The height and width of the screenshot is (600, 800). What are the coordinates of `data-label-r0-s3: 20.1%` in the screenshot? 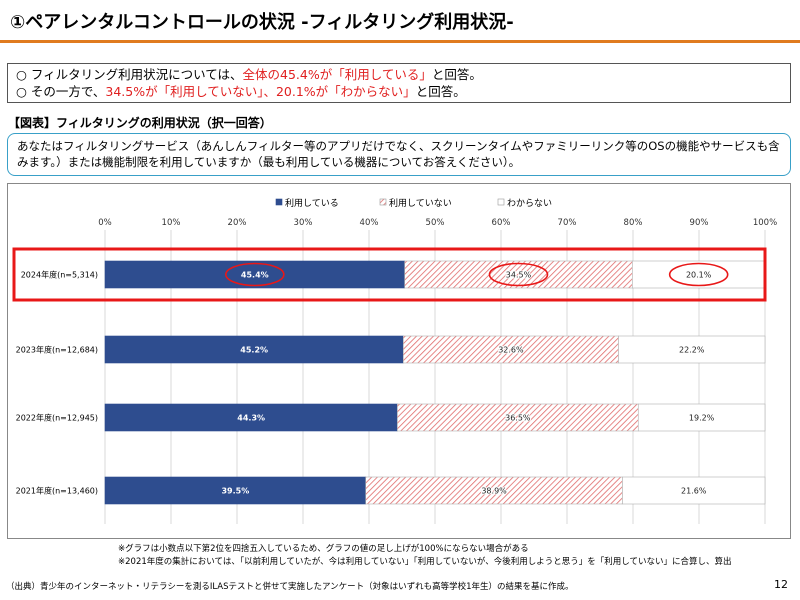 It's located at (699, 275).